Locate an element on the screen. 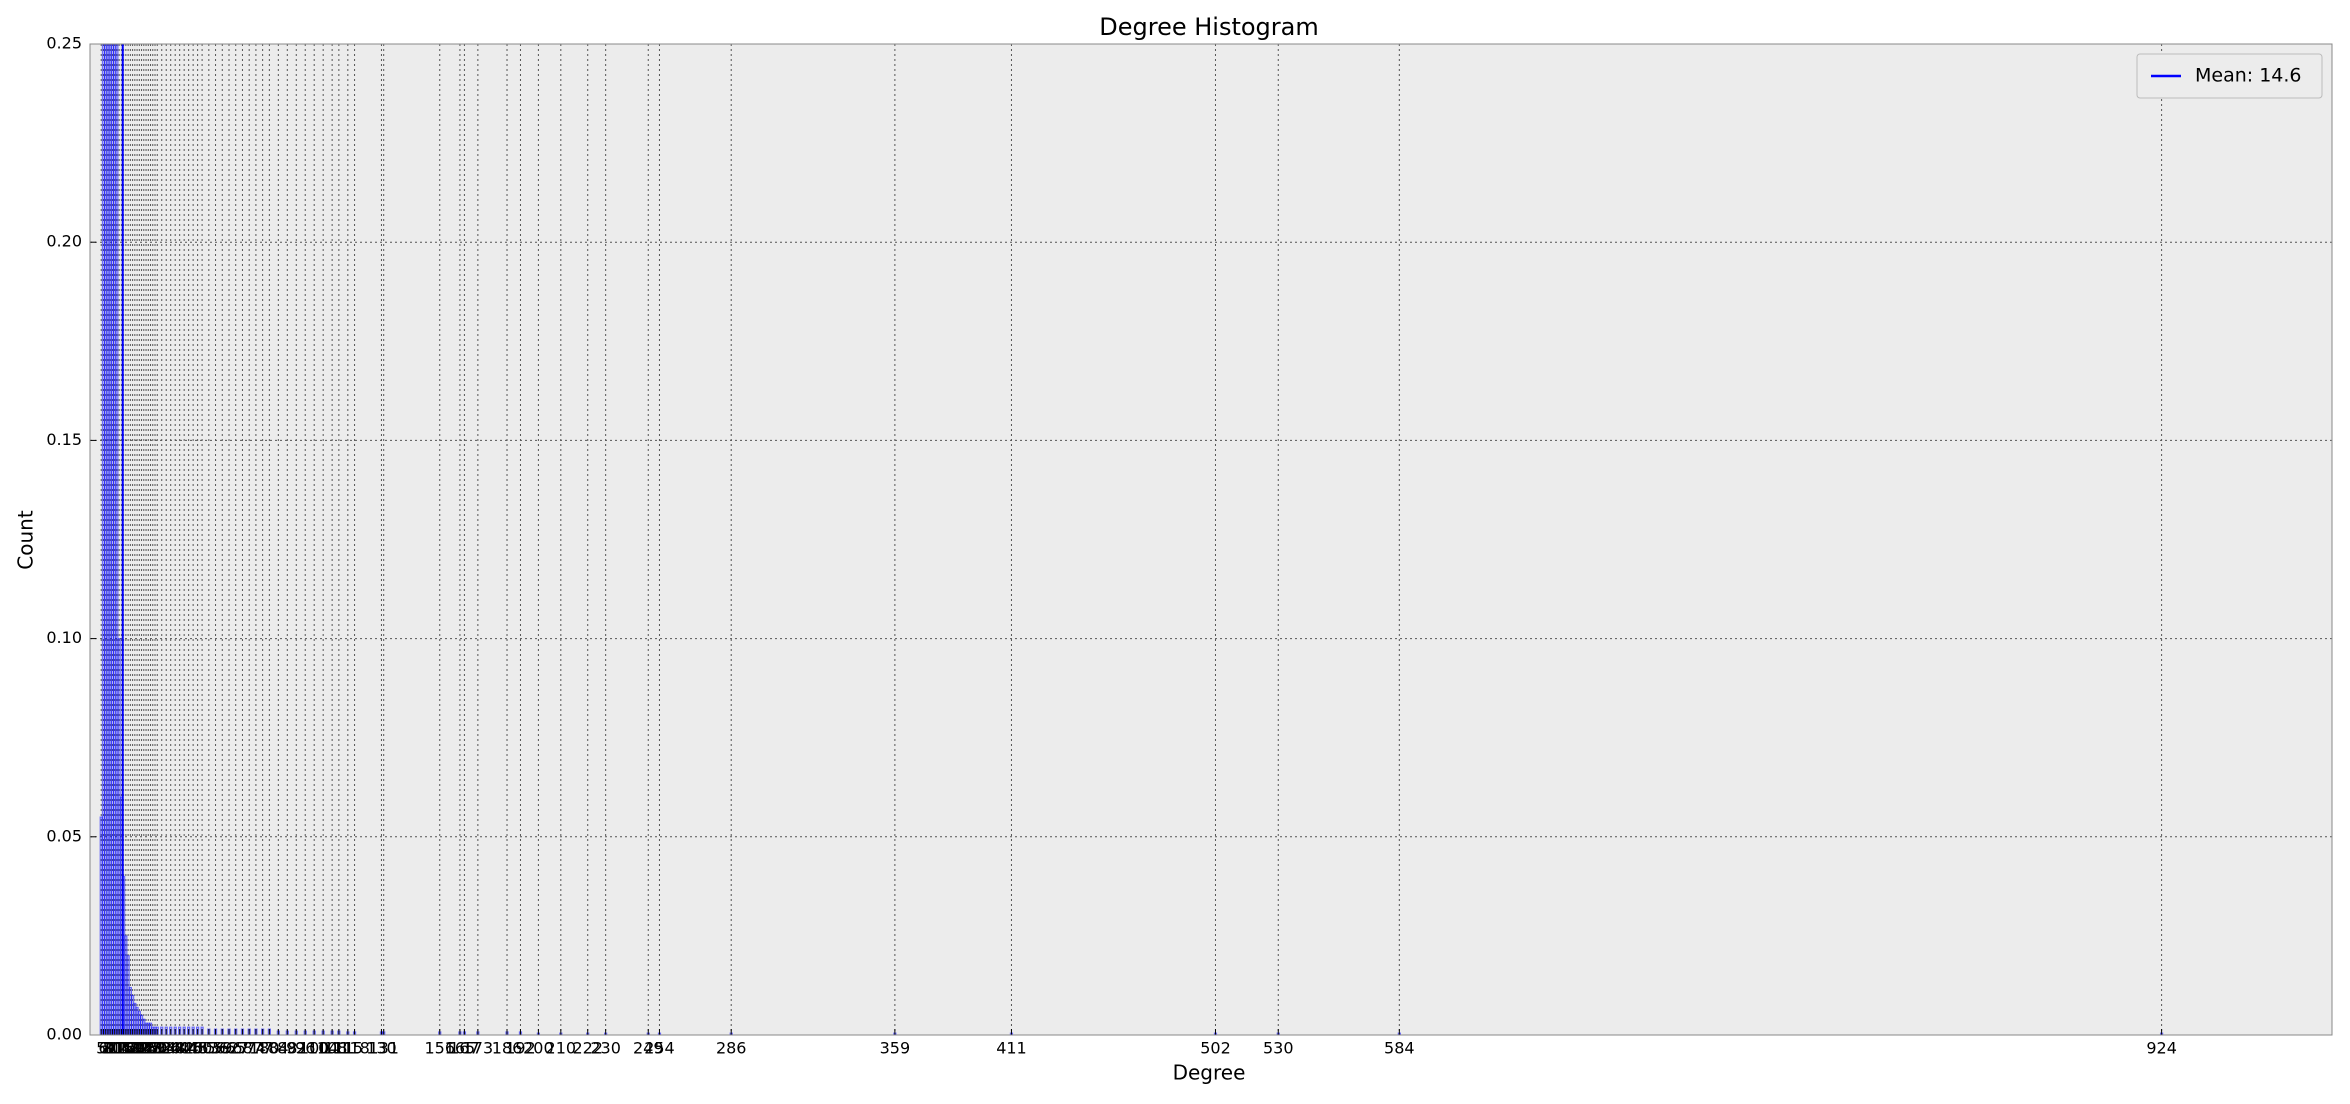 This screenshot has height=1104, width=2350. x-tick-label: 286 is located at coordinates (731, 1048).